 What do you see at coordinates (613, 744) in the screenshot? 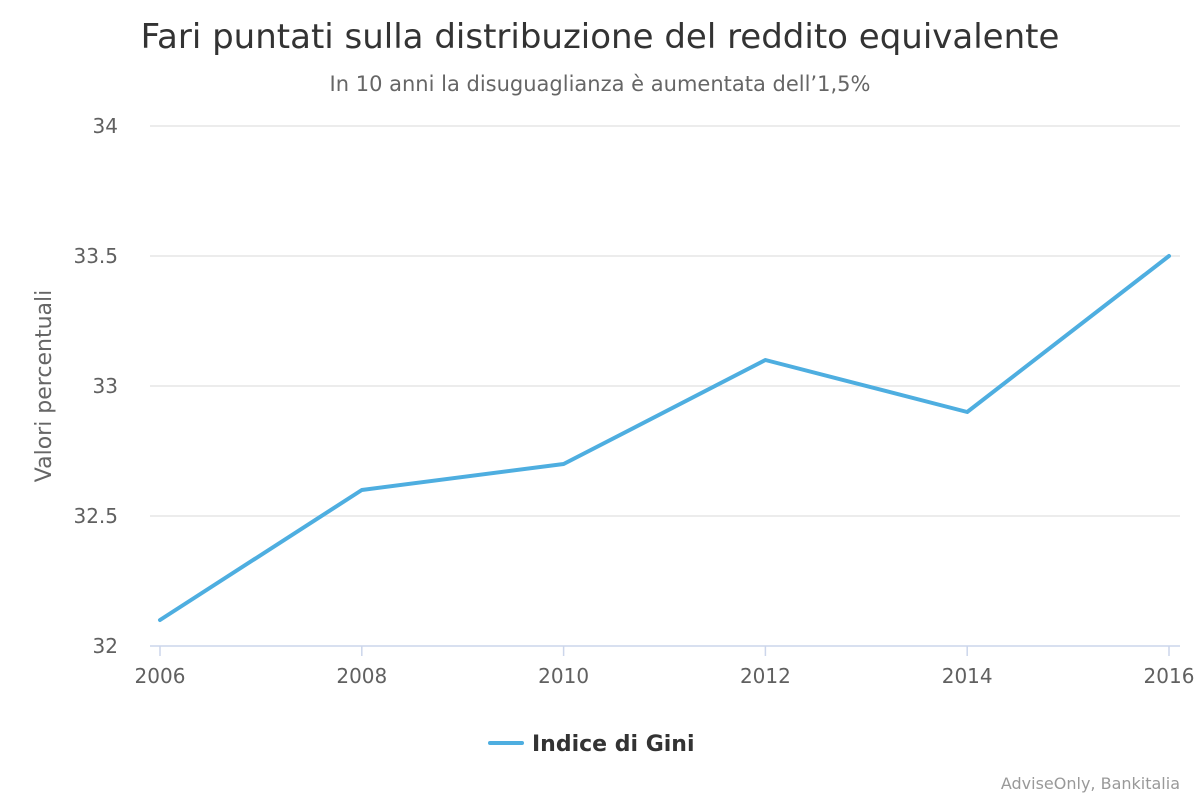
I see `legend-label: Indice di Gini` at bounding box center [613, 744].